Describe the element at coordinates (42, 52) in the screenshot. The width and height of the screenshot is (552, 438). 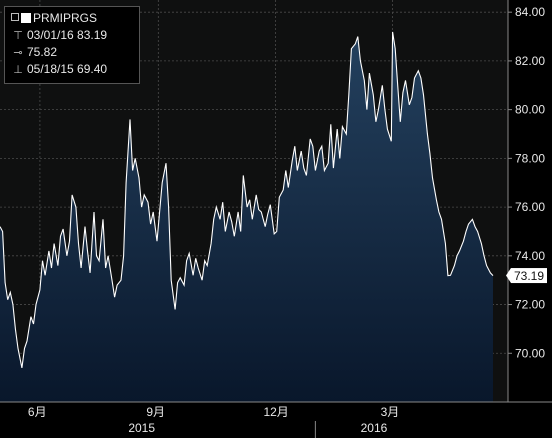
I see `legend-avg-label: 75.82` at that location.